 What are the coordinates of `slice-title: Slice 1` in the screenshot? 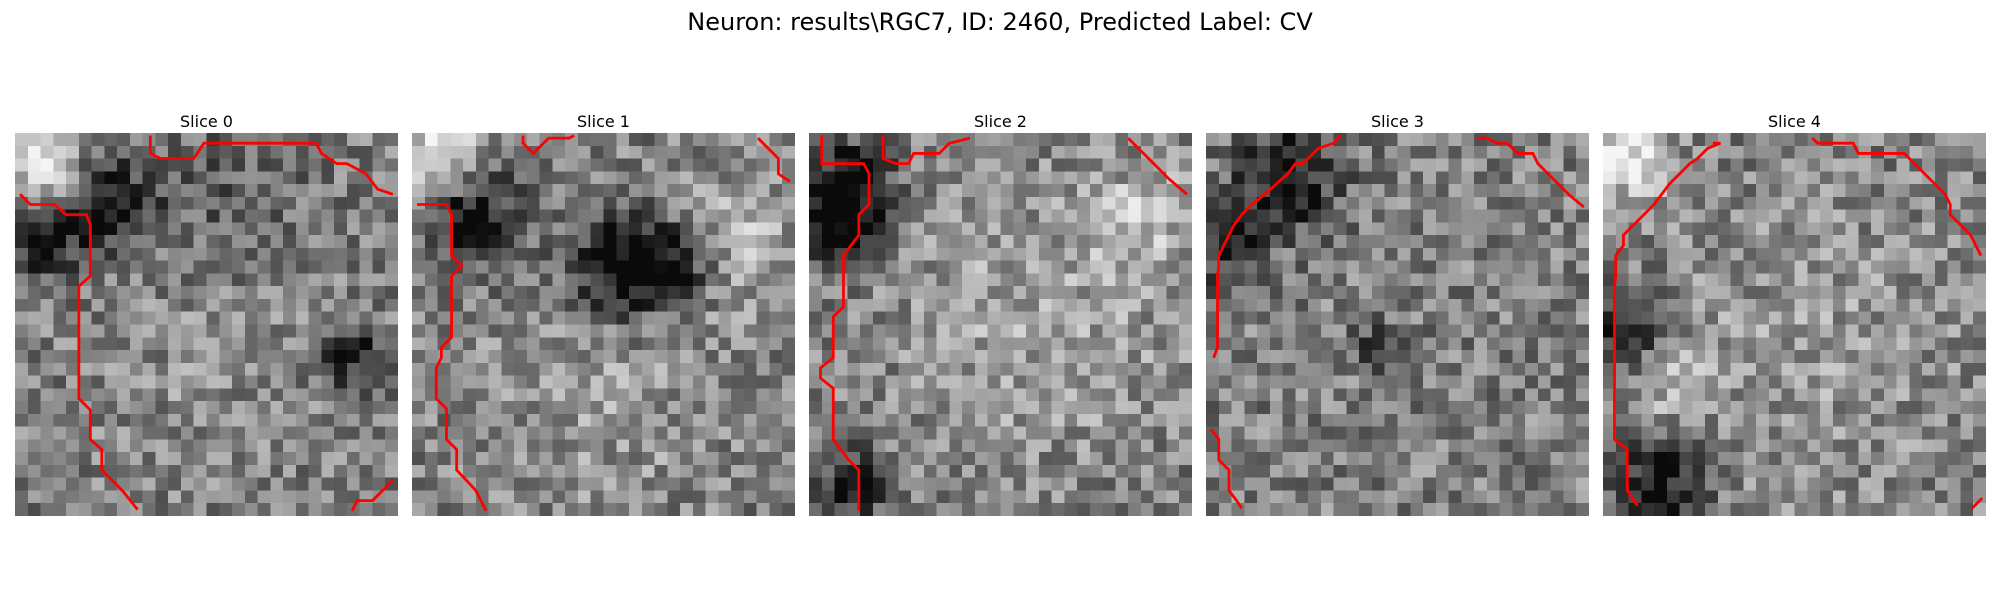 It's located at (603, 121).